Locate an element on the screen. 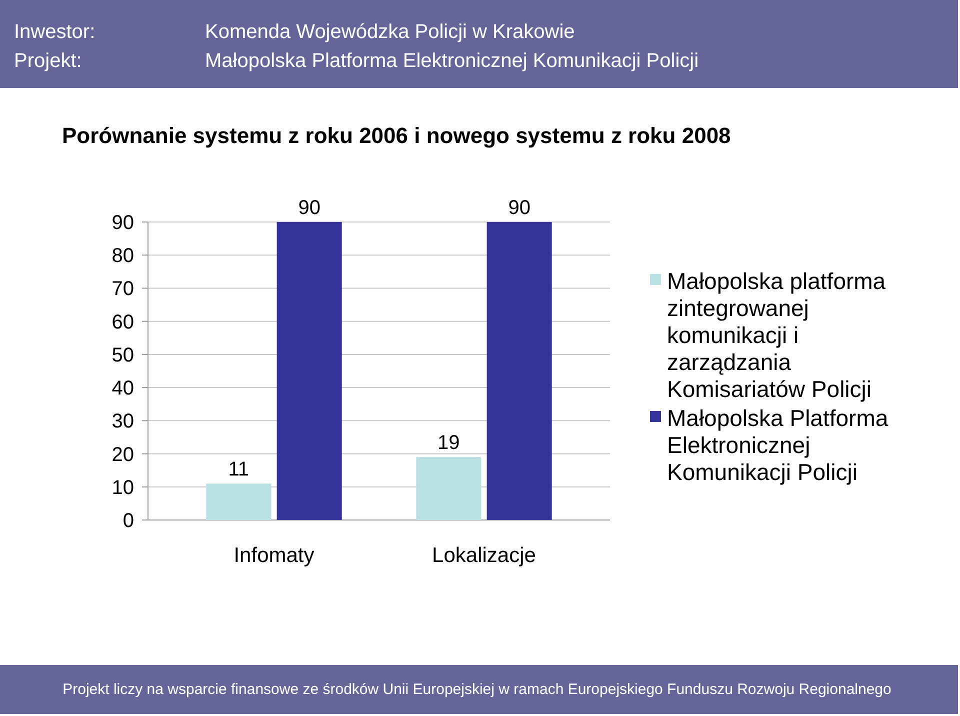  y-tick-label: 0 is located at coordinates (128, 521).